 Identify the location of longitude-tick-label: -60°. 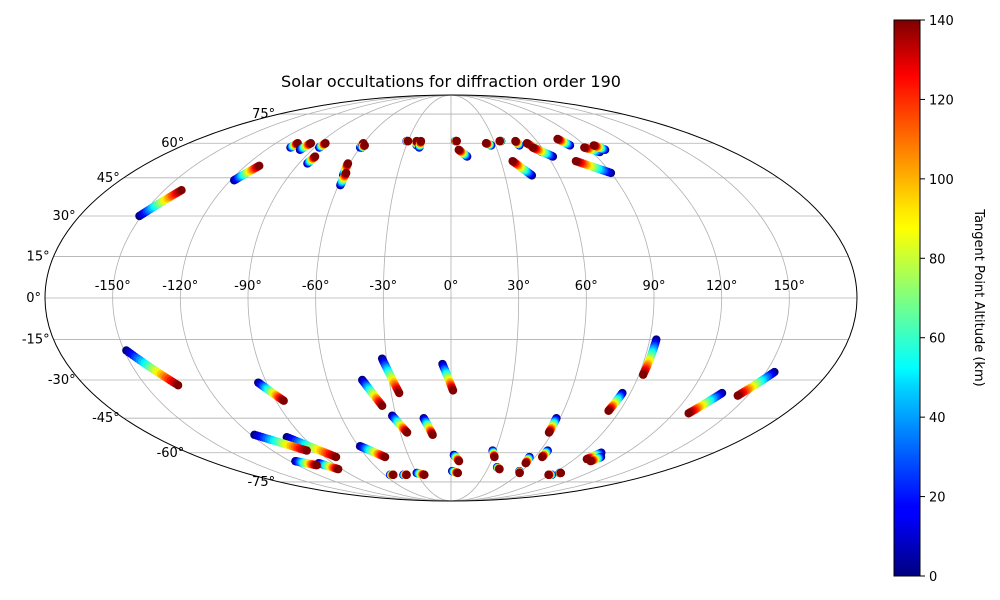
(316, 286).